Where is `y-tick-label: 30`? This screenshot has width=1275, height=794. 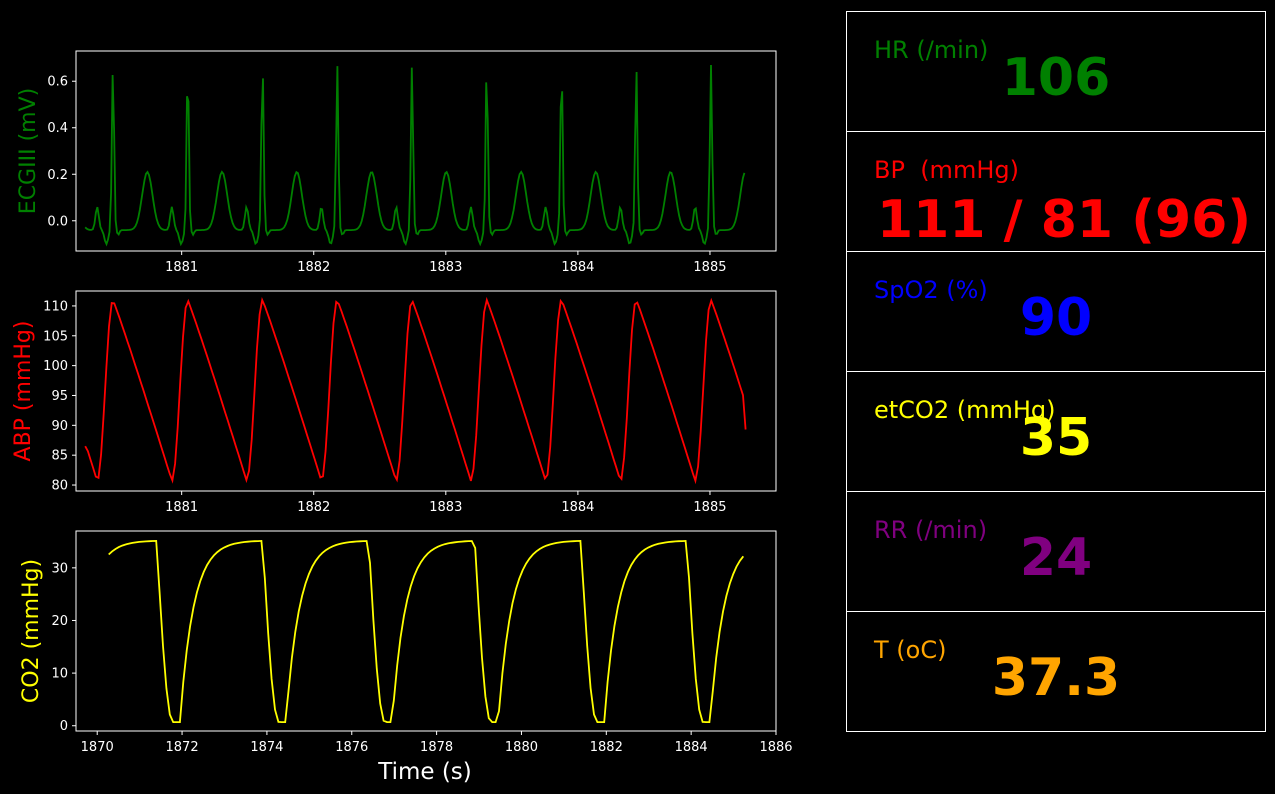
y-tick-label: 30 is located at coordinates (59, 568).